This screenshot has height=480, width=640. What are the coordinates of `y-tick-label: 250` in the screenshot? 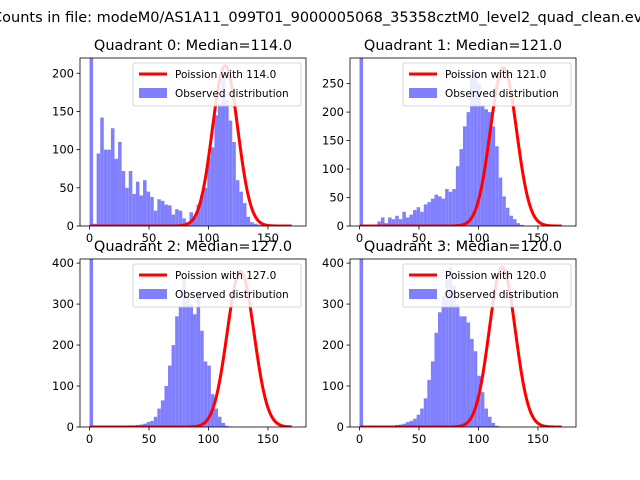 It's located at (333, 84).